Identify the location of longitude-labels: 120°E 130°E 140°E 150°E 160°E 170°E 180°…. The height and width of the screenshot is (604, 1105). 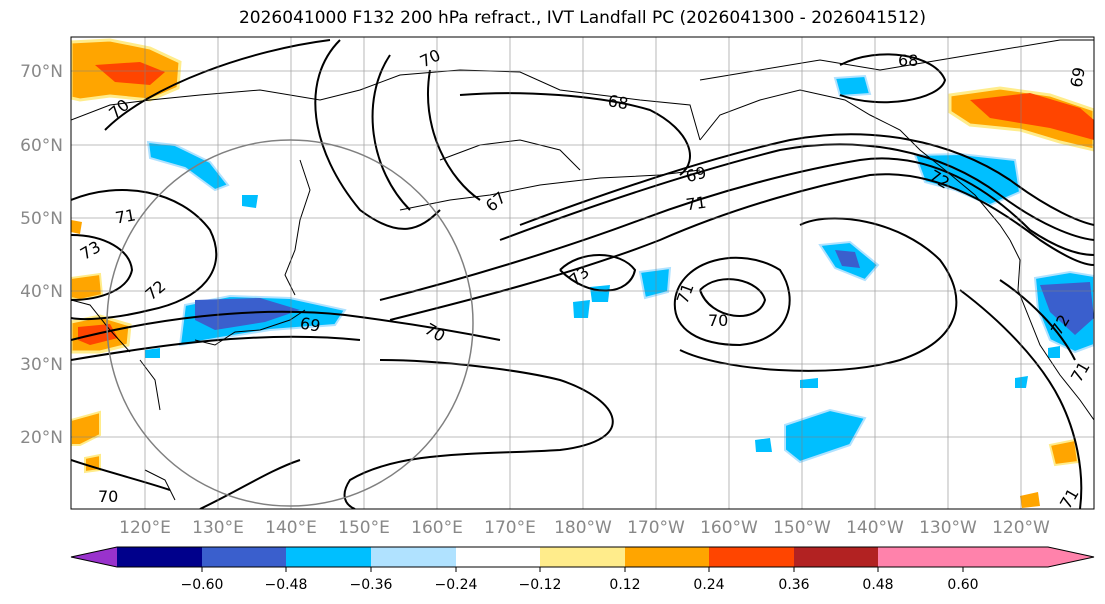
(584, 528).